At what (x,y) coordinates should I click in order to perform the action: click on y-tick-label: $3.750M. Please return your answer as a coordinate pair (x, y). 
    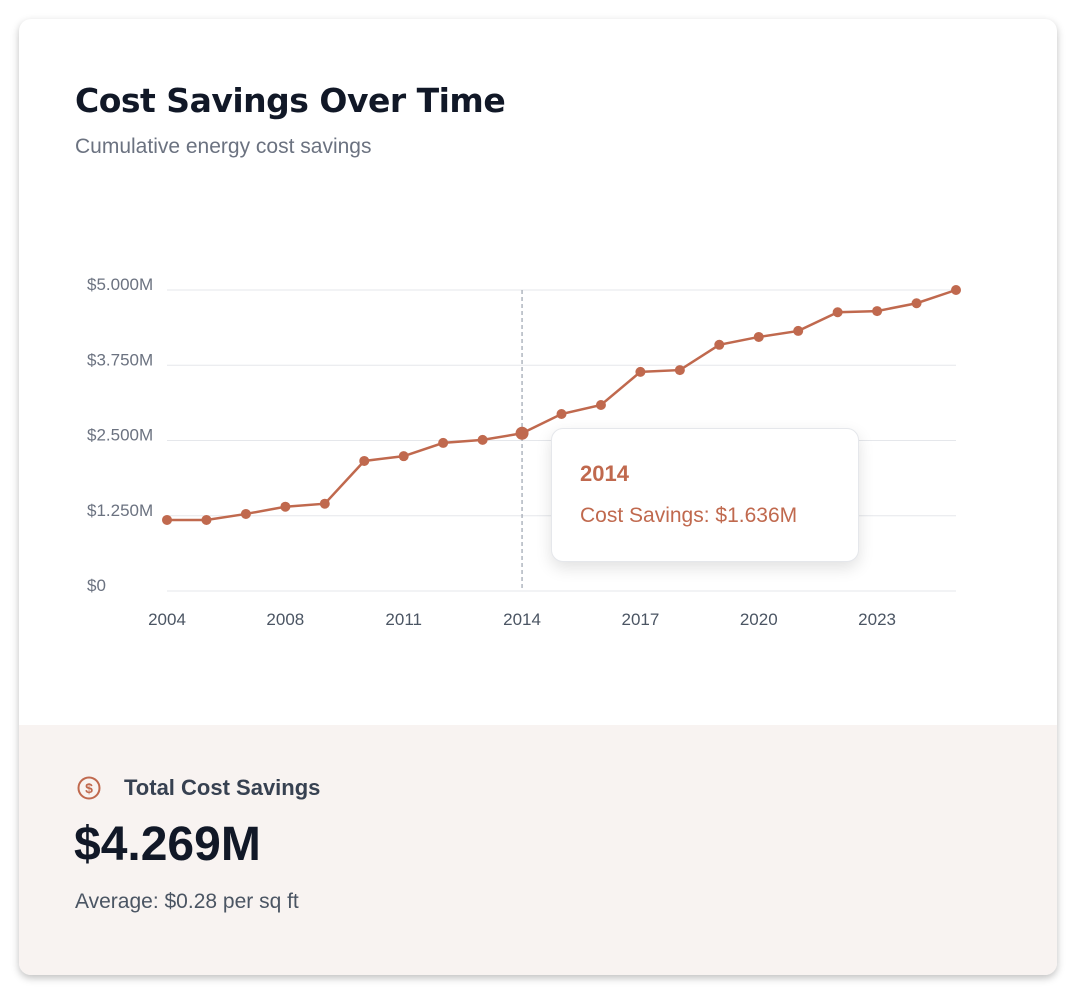
    Looking at the image, I should click on (120, 359).